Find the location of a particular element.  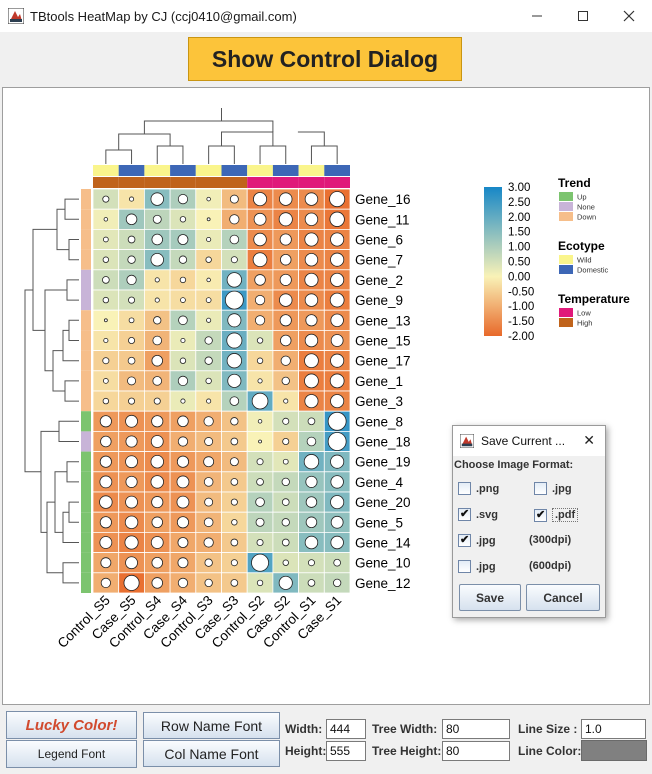

row-name-font-button: Row Name Font is located at coordinates (211, 725).